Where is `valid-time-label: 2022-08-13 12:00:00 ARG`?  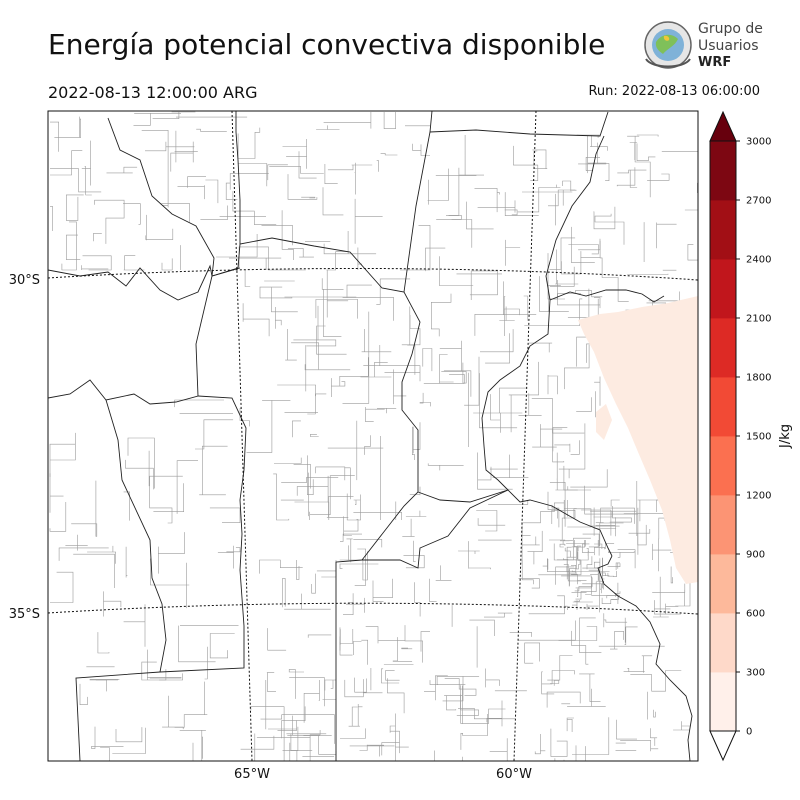 valid-time-label: 2022-08-13 12:00:00 ARG is located at coordinates (153, 92).